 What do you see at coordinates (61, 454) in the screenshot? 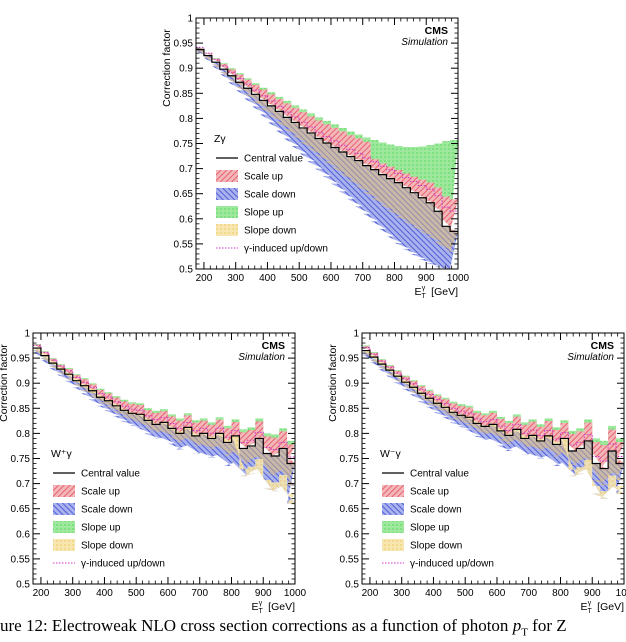
I see `process-label: W⁺γ` at bounding box center [61, 454].